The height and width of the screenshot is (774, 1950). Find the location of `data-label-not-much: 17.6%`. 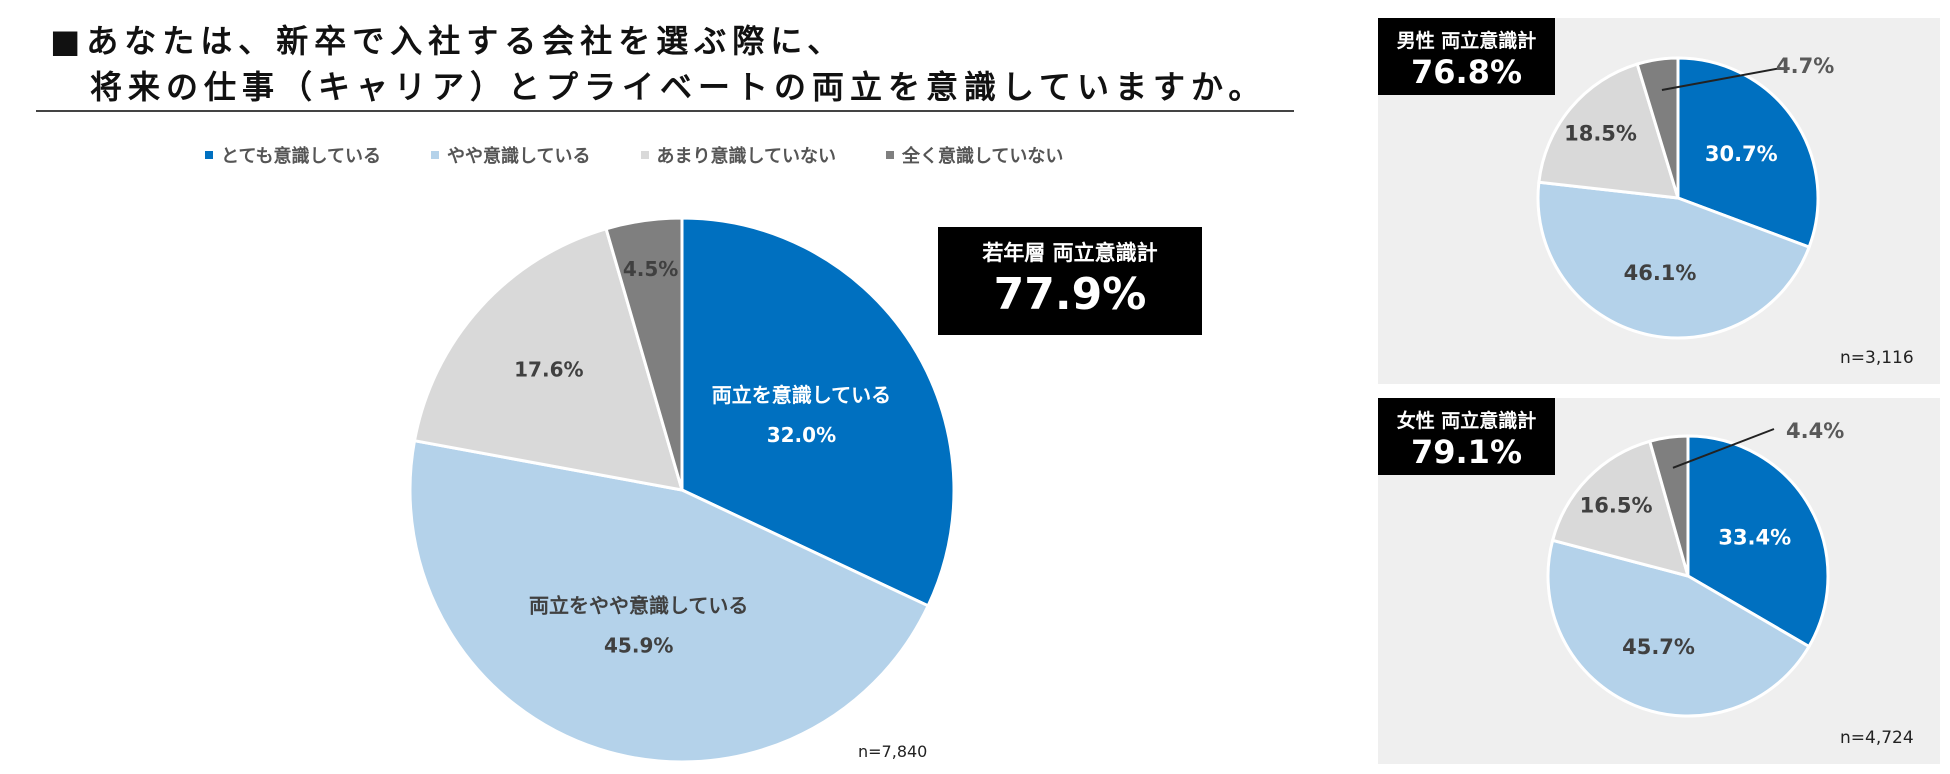

data-label-not-much: 17.6% is located at coordinates (548, 370).